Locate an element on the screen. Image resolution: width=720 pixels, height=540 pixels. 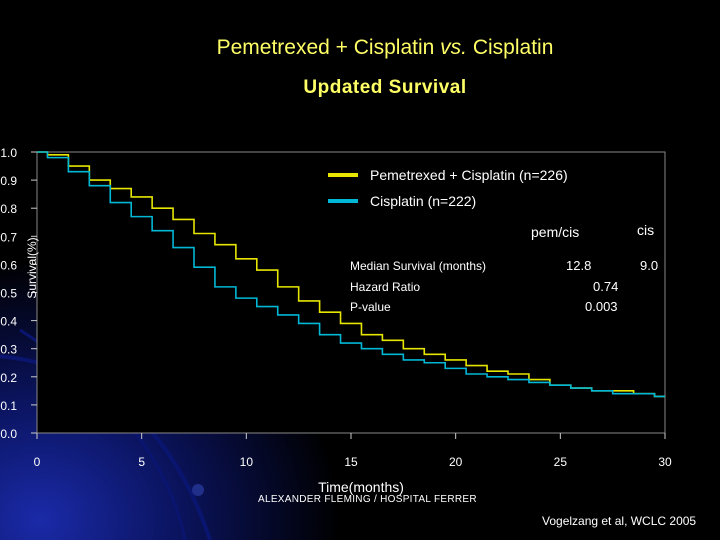
title-part-1: Pemetrexed + Cisplatin is located at coordinates (325, 47).